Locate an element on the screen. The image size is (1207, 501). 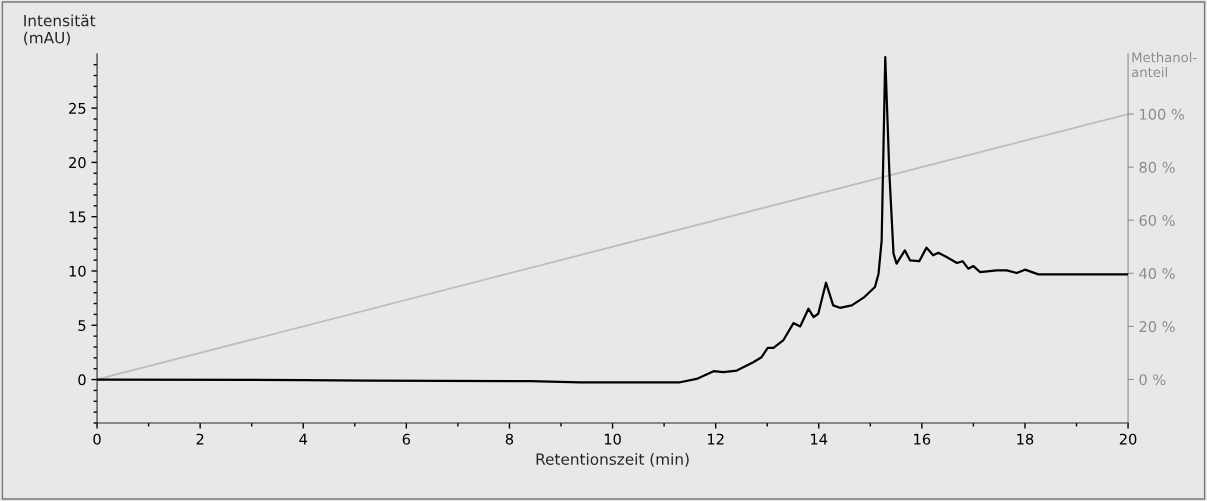
x-tick-label: 2 is located at coordinates (200, 439).